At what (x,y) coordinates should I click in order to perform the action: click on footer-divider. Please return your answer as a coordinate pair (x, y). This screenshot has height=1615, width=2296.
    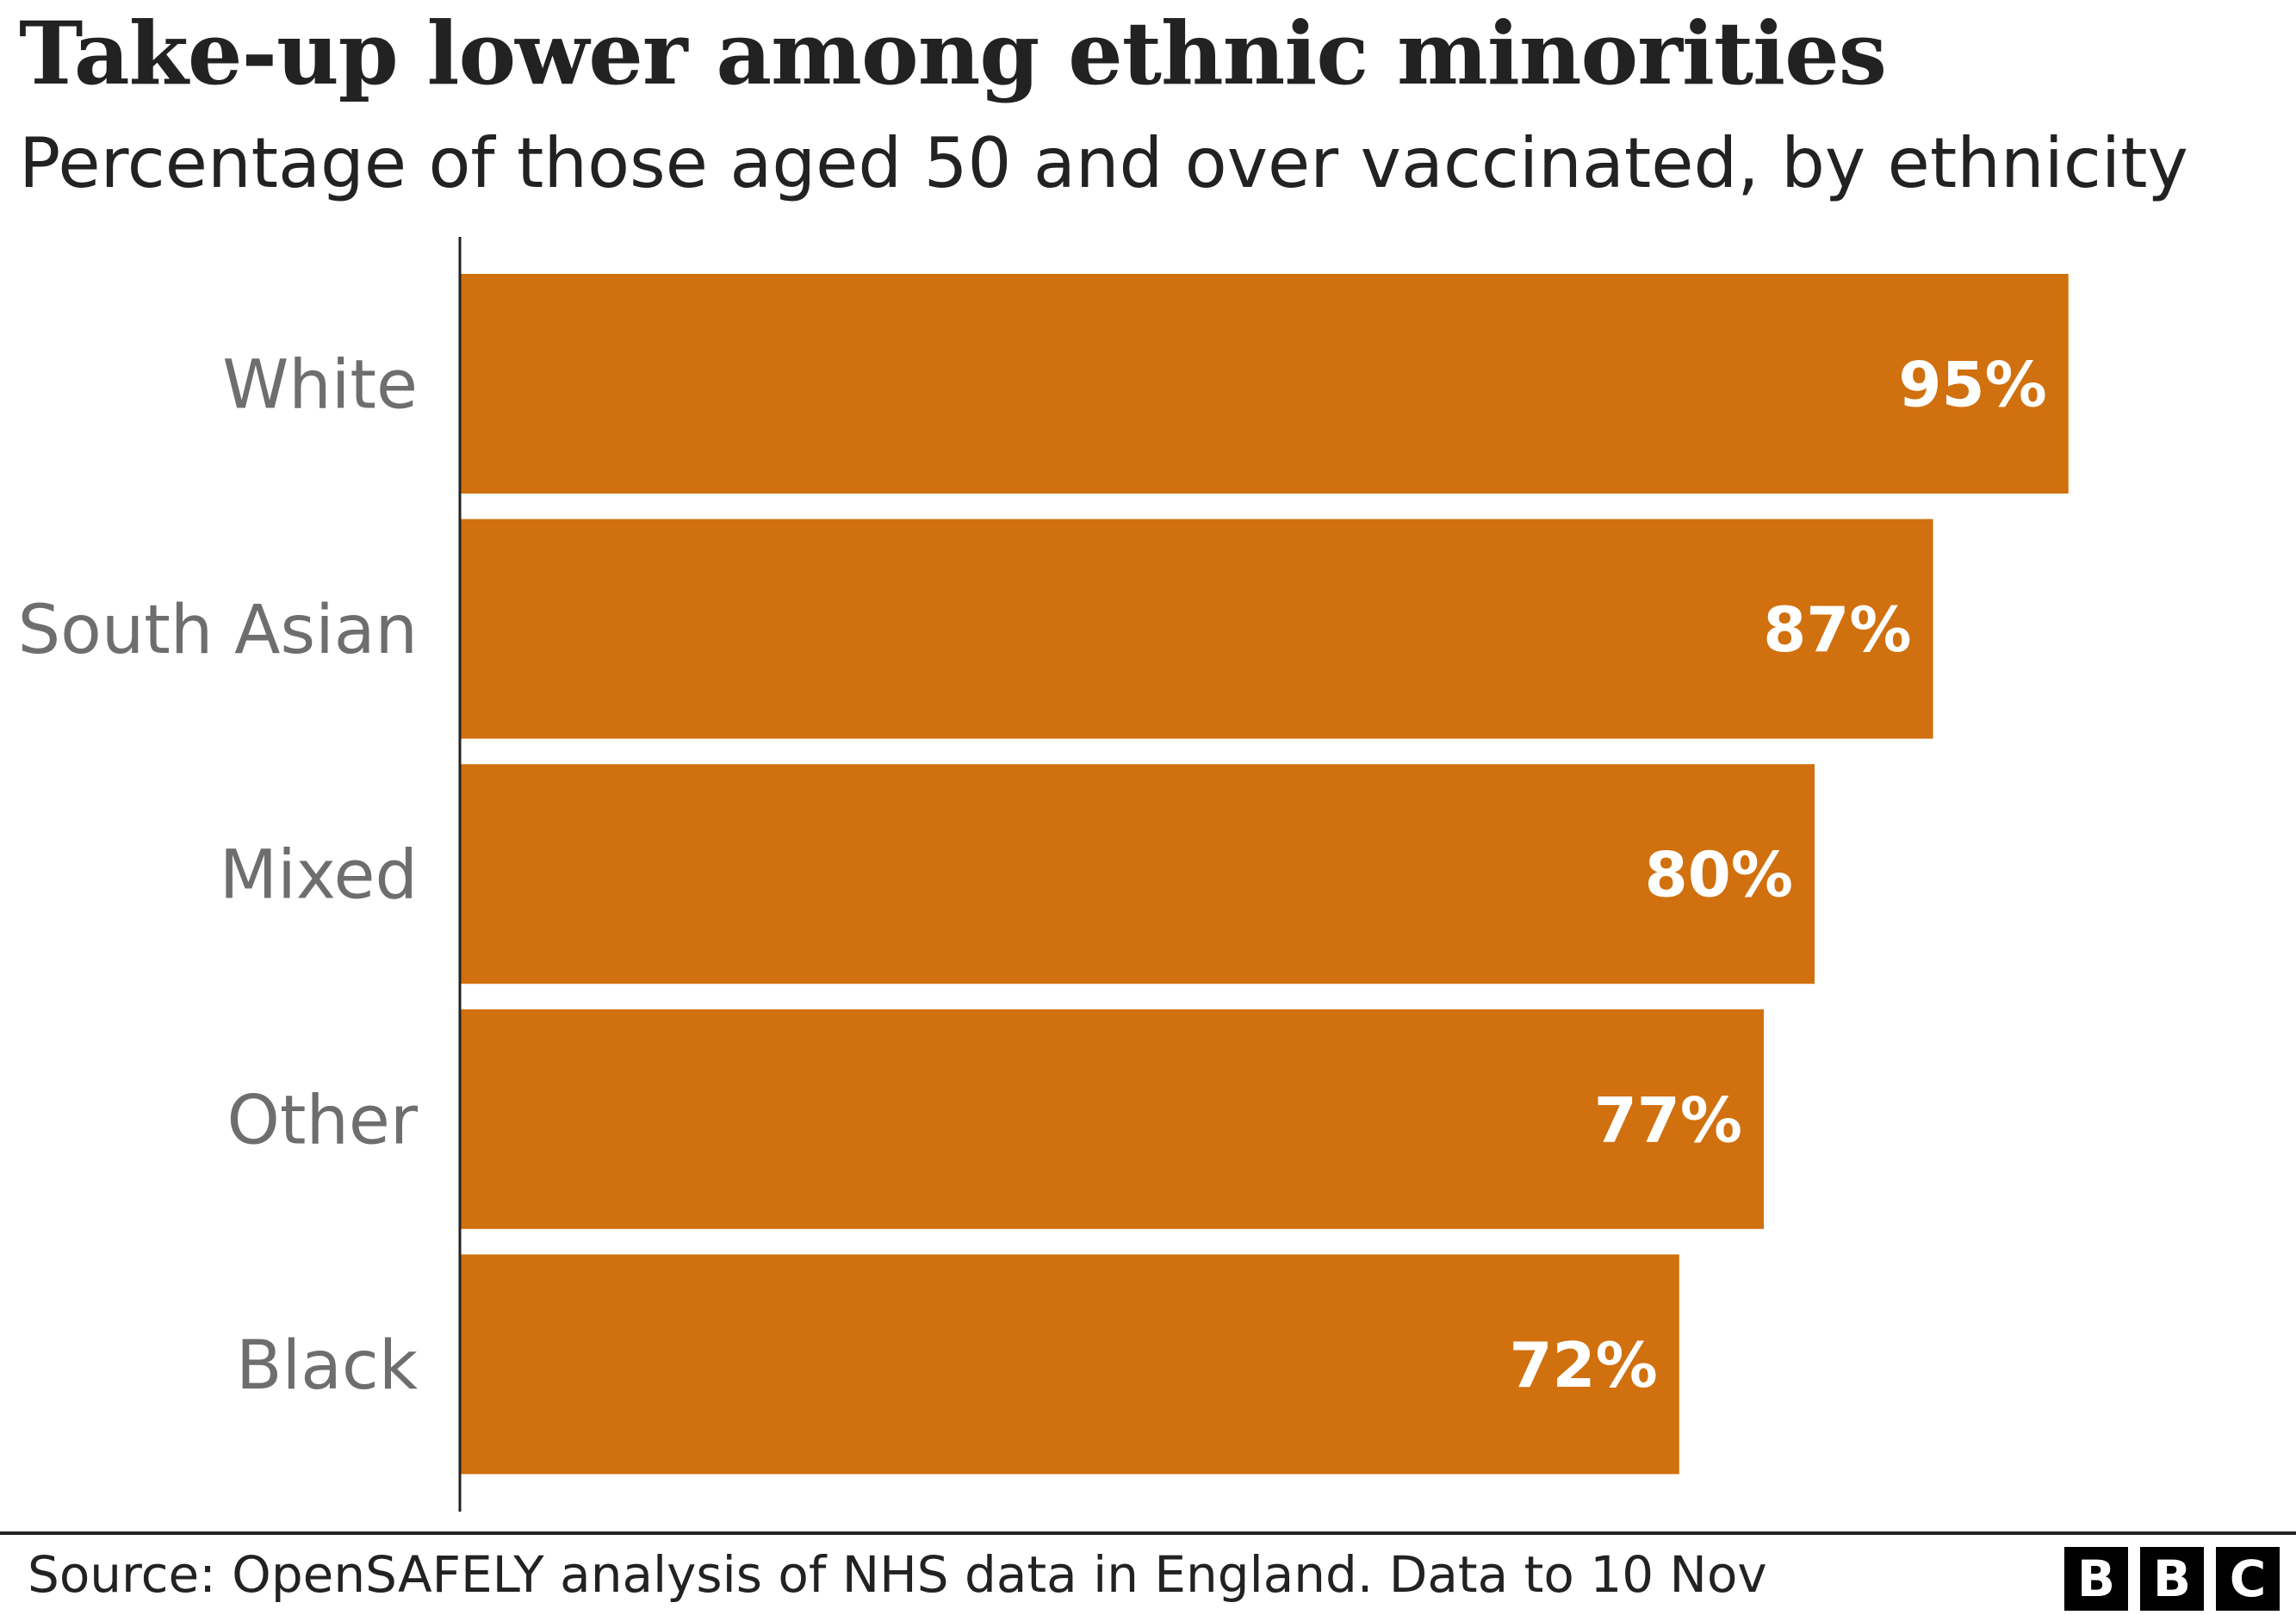
    Looking at the image, I should click on (1148, 1533).